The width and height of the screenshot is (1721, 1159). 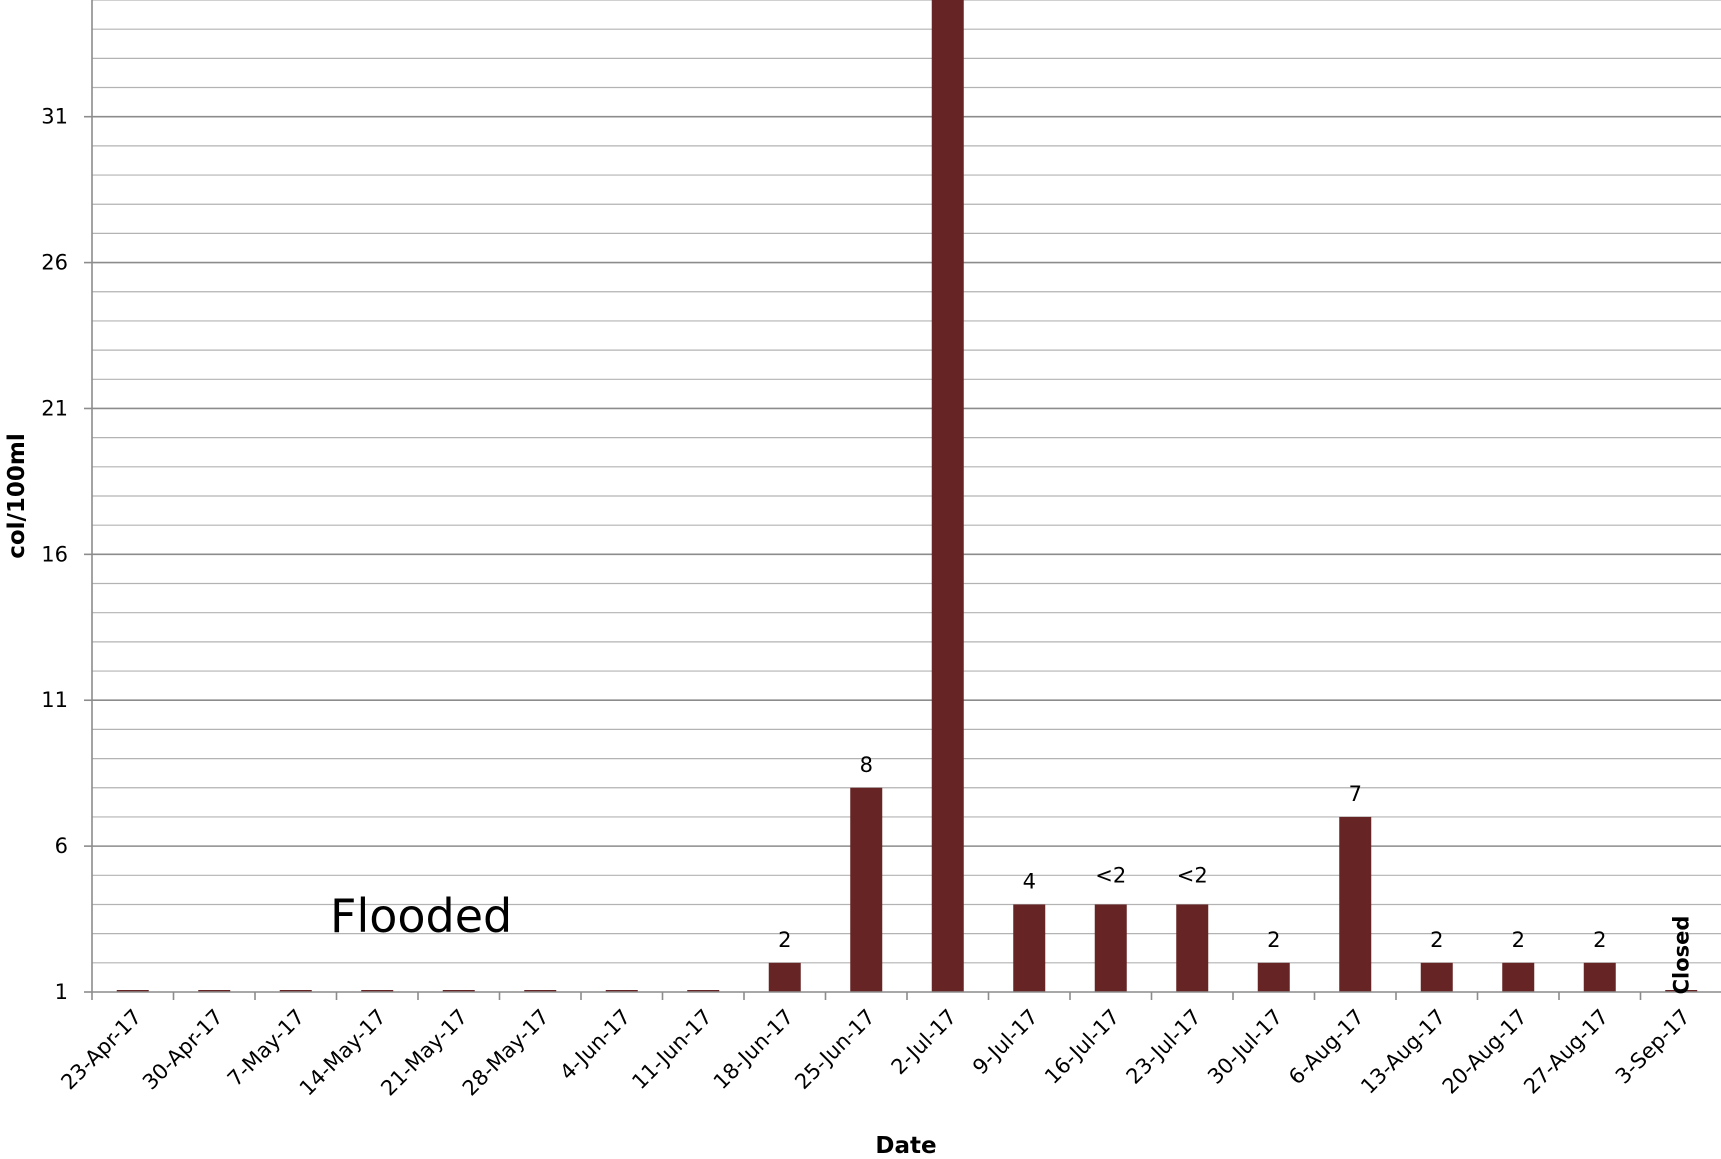 I want to click on y-tick-label: 6, so click(x=61, y=846).